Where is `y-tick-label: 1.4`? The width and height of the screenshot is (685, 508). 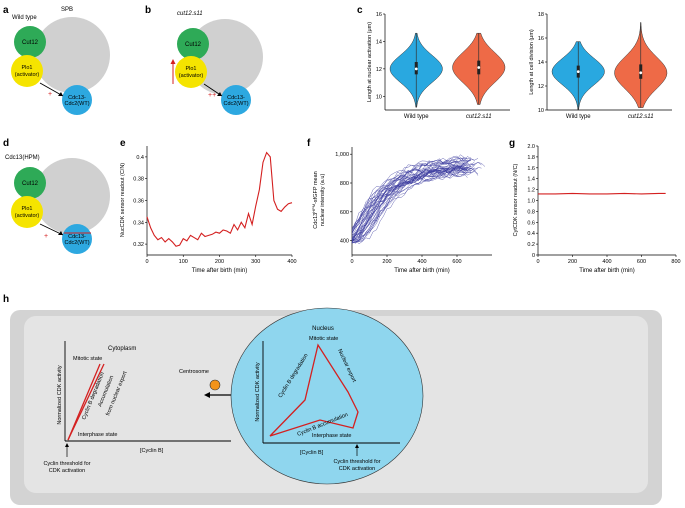
y-tick-label: 1.4 is located at coordinates (531, 180).